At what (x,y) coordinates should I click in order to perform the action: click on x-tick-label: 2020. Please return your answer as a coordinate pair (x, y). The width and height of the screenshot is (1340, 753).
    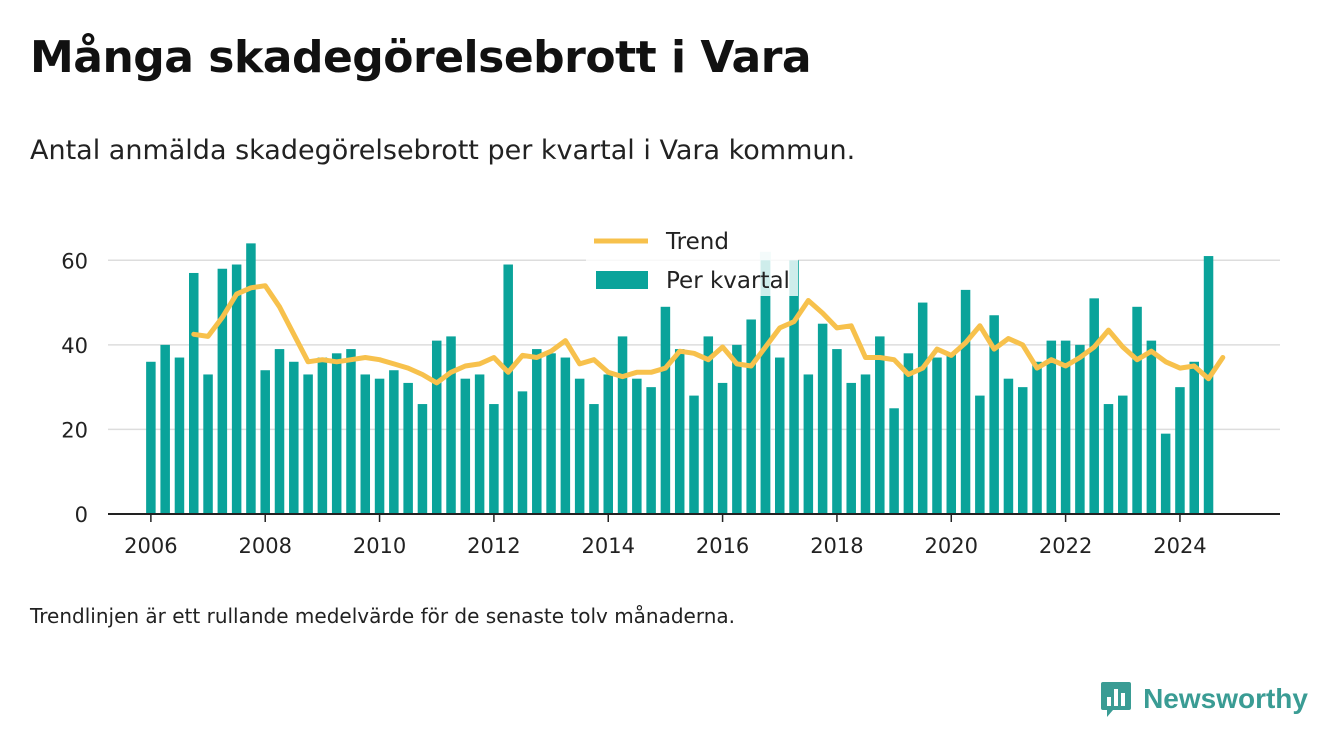
    Looking at the image, I should click on (951, 546).